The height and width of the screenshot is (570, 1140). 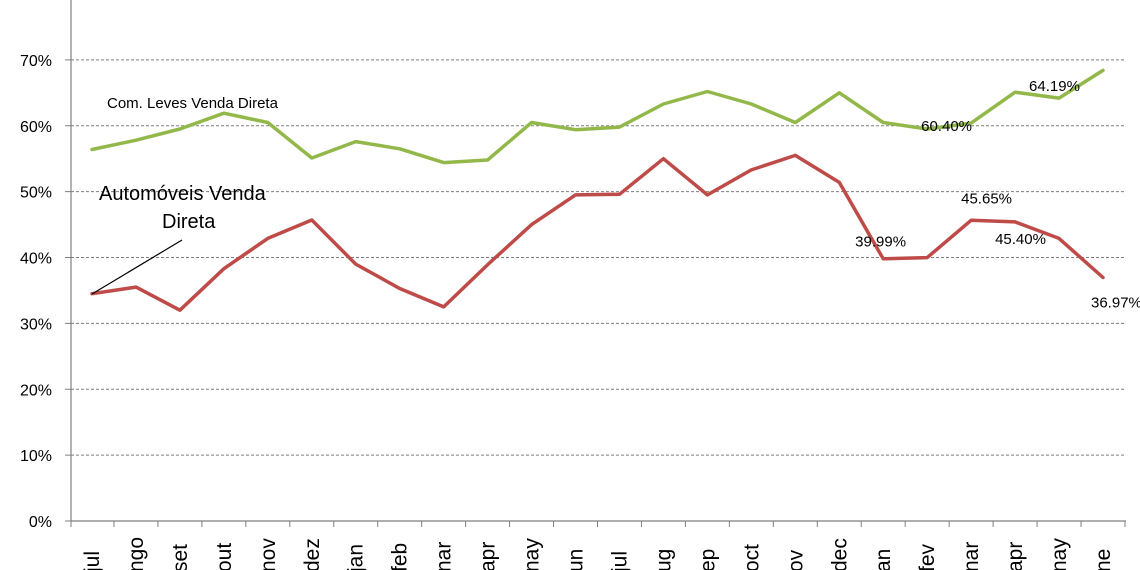 I want to click on y-tick-label: 60%, so click(x=36, y=127).